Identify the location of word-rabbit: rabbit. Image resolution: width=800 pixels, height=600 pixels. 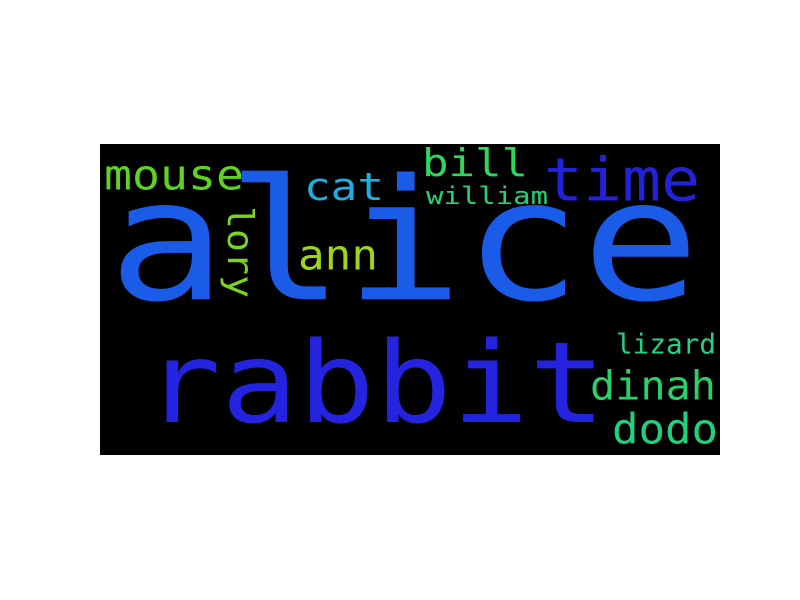
(375, 383).